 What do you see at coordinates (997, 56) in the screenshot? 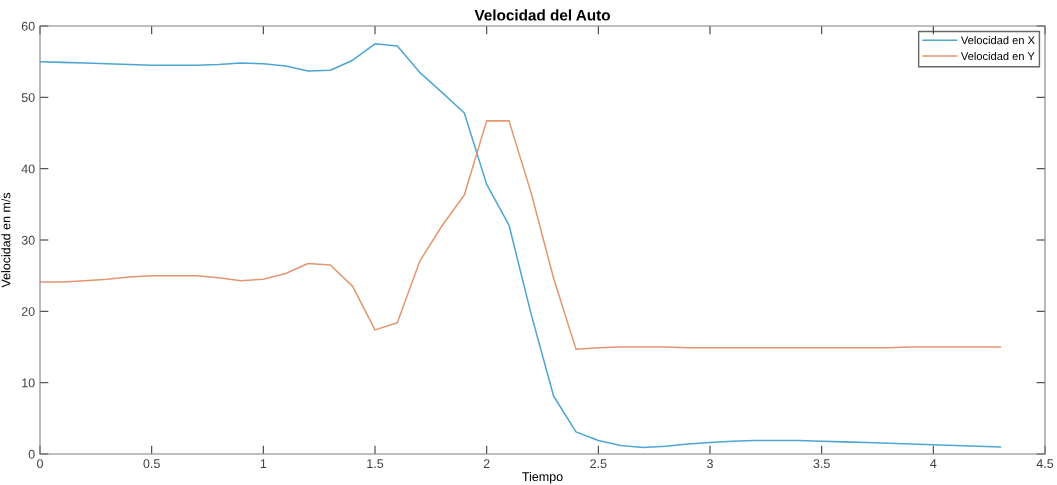
I see `legend-label: Velocidad en Y` at bounding box center [997, 56].